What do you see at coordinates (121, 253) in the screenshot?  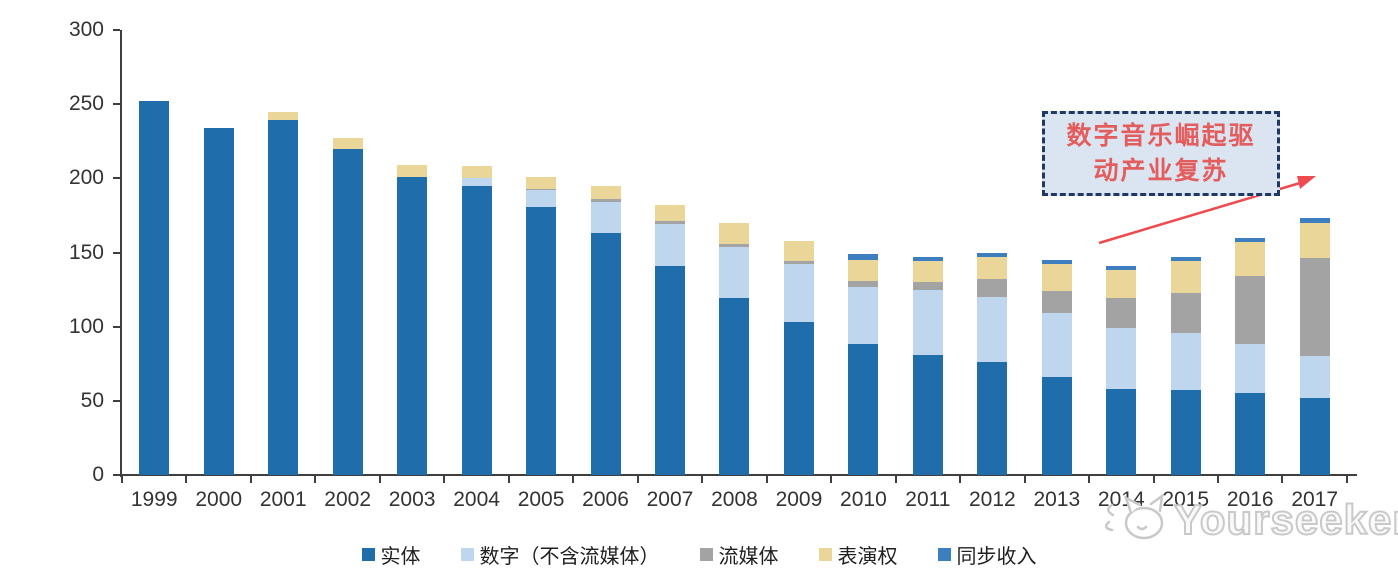 I see `y-axis-line` at bounding box center [121, 253].